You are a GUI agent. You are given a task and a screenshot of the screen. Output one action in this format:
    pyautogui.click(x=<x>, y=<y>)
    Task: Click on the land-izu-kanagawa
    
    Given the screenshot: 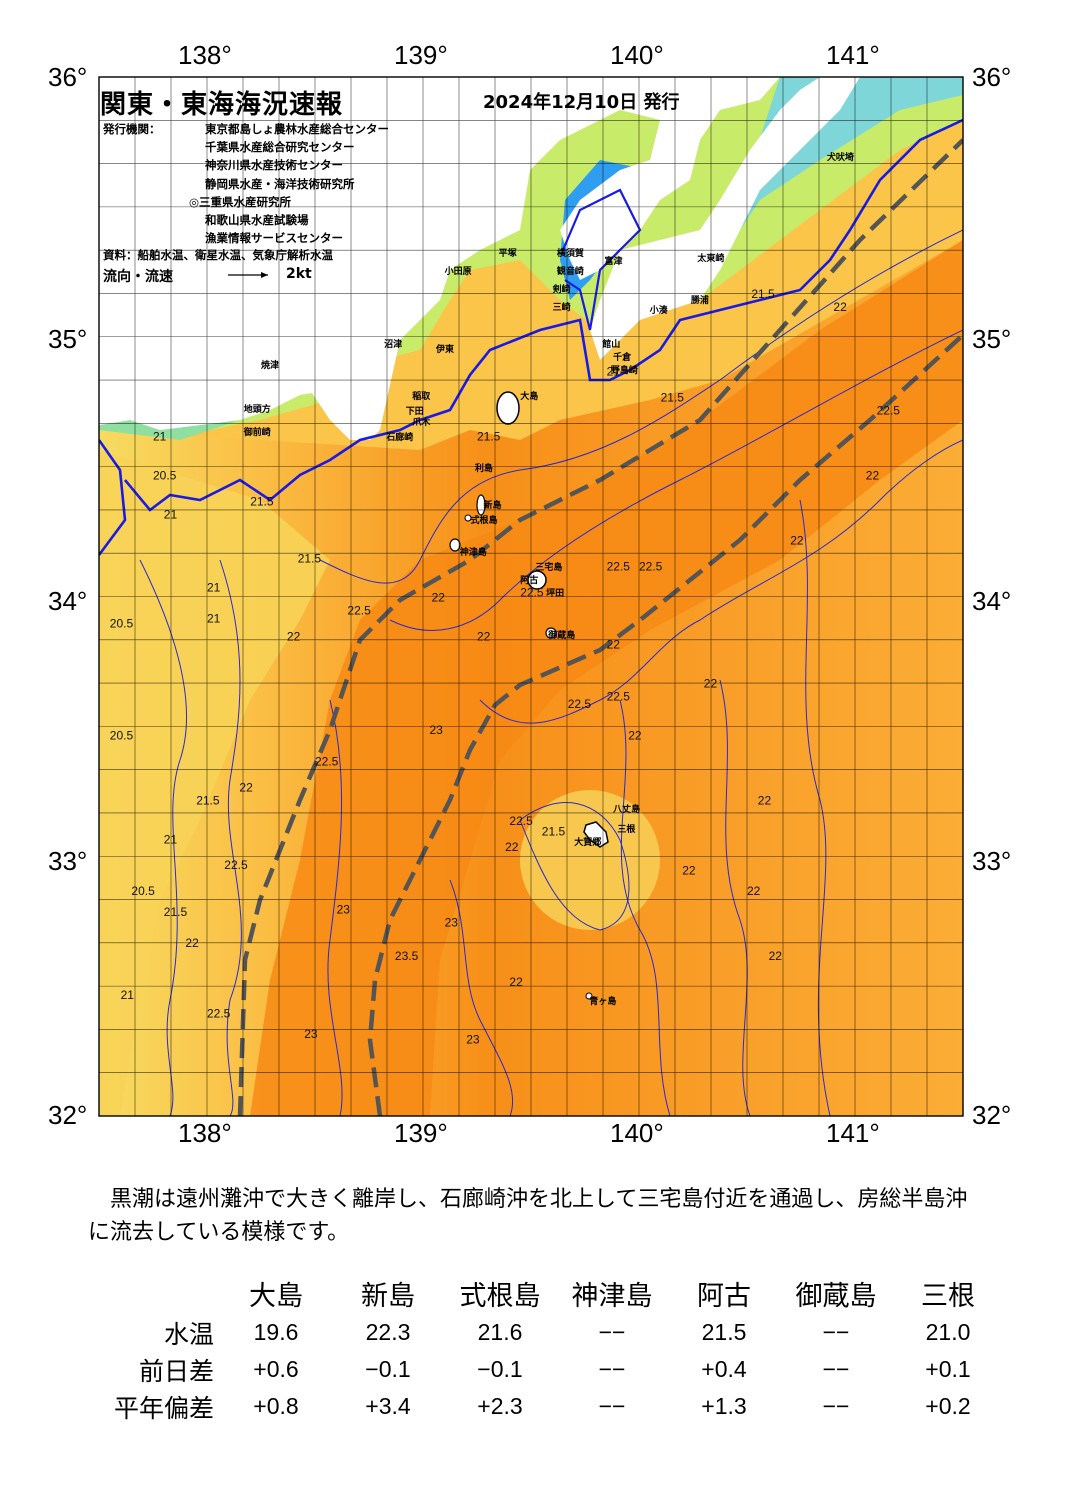 What is the action you would take?
    pyautogui.click(x=309, y=258)
    